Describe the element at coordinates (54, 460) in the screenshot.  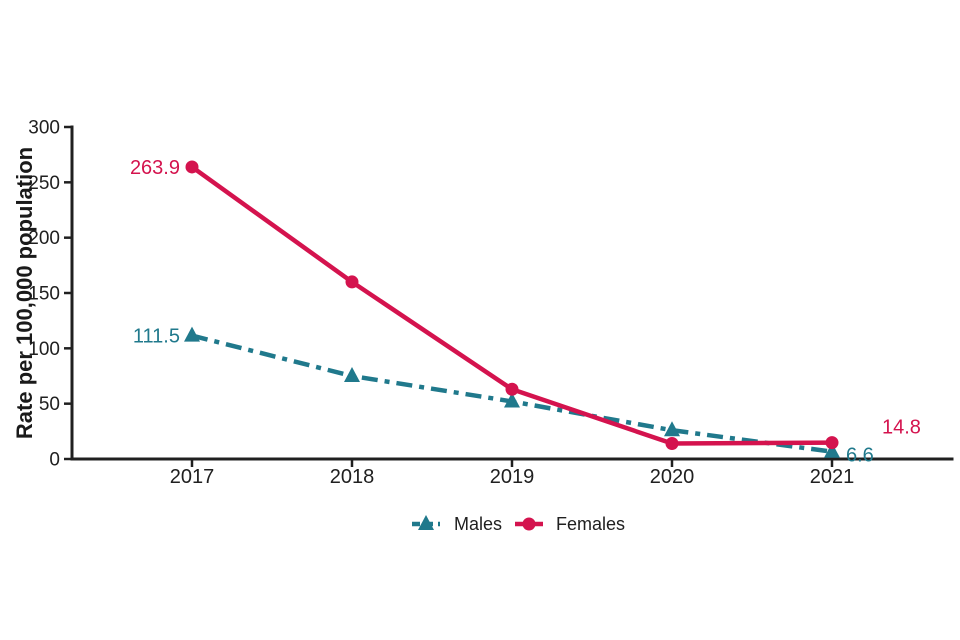
I see `y-tick-label: 0` at that location.